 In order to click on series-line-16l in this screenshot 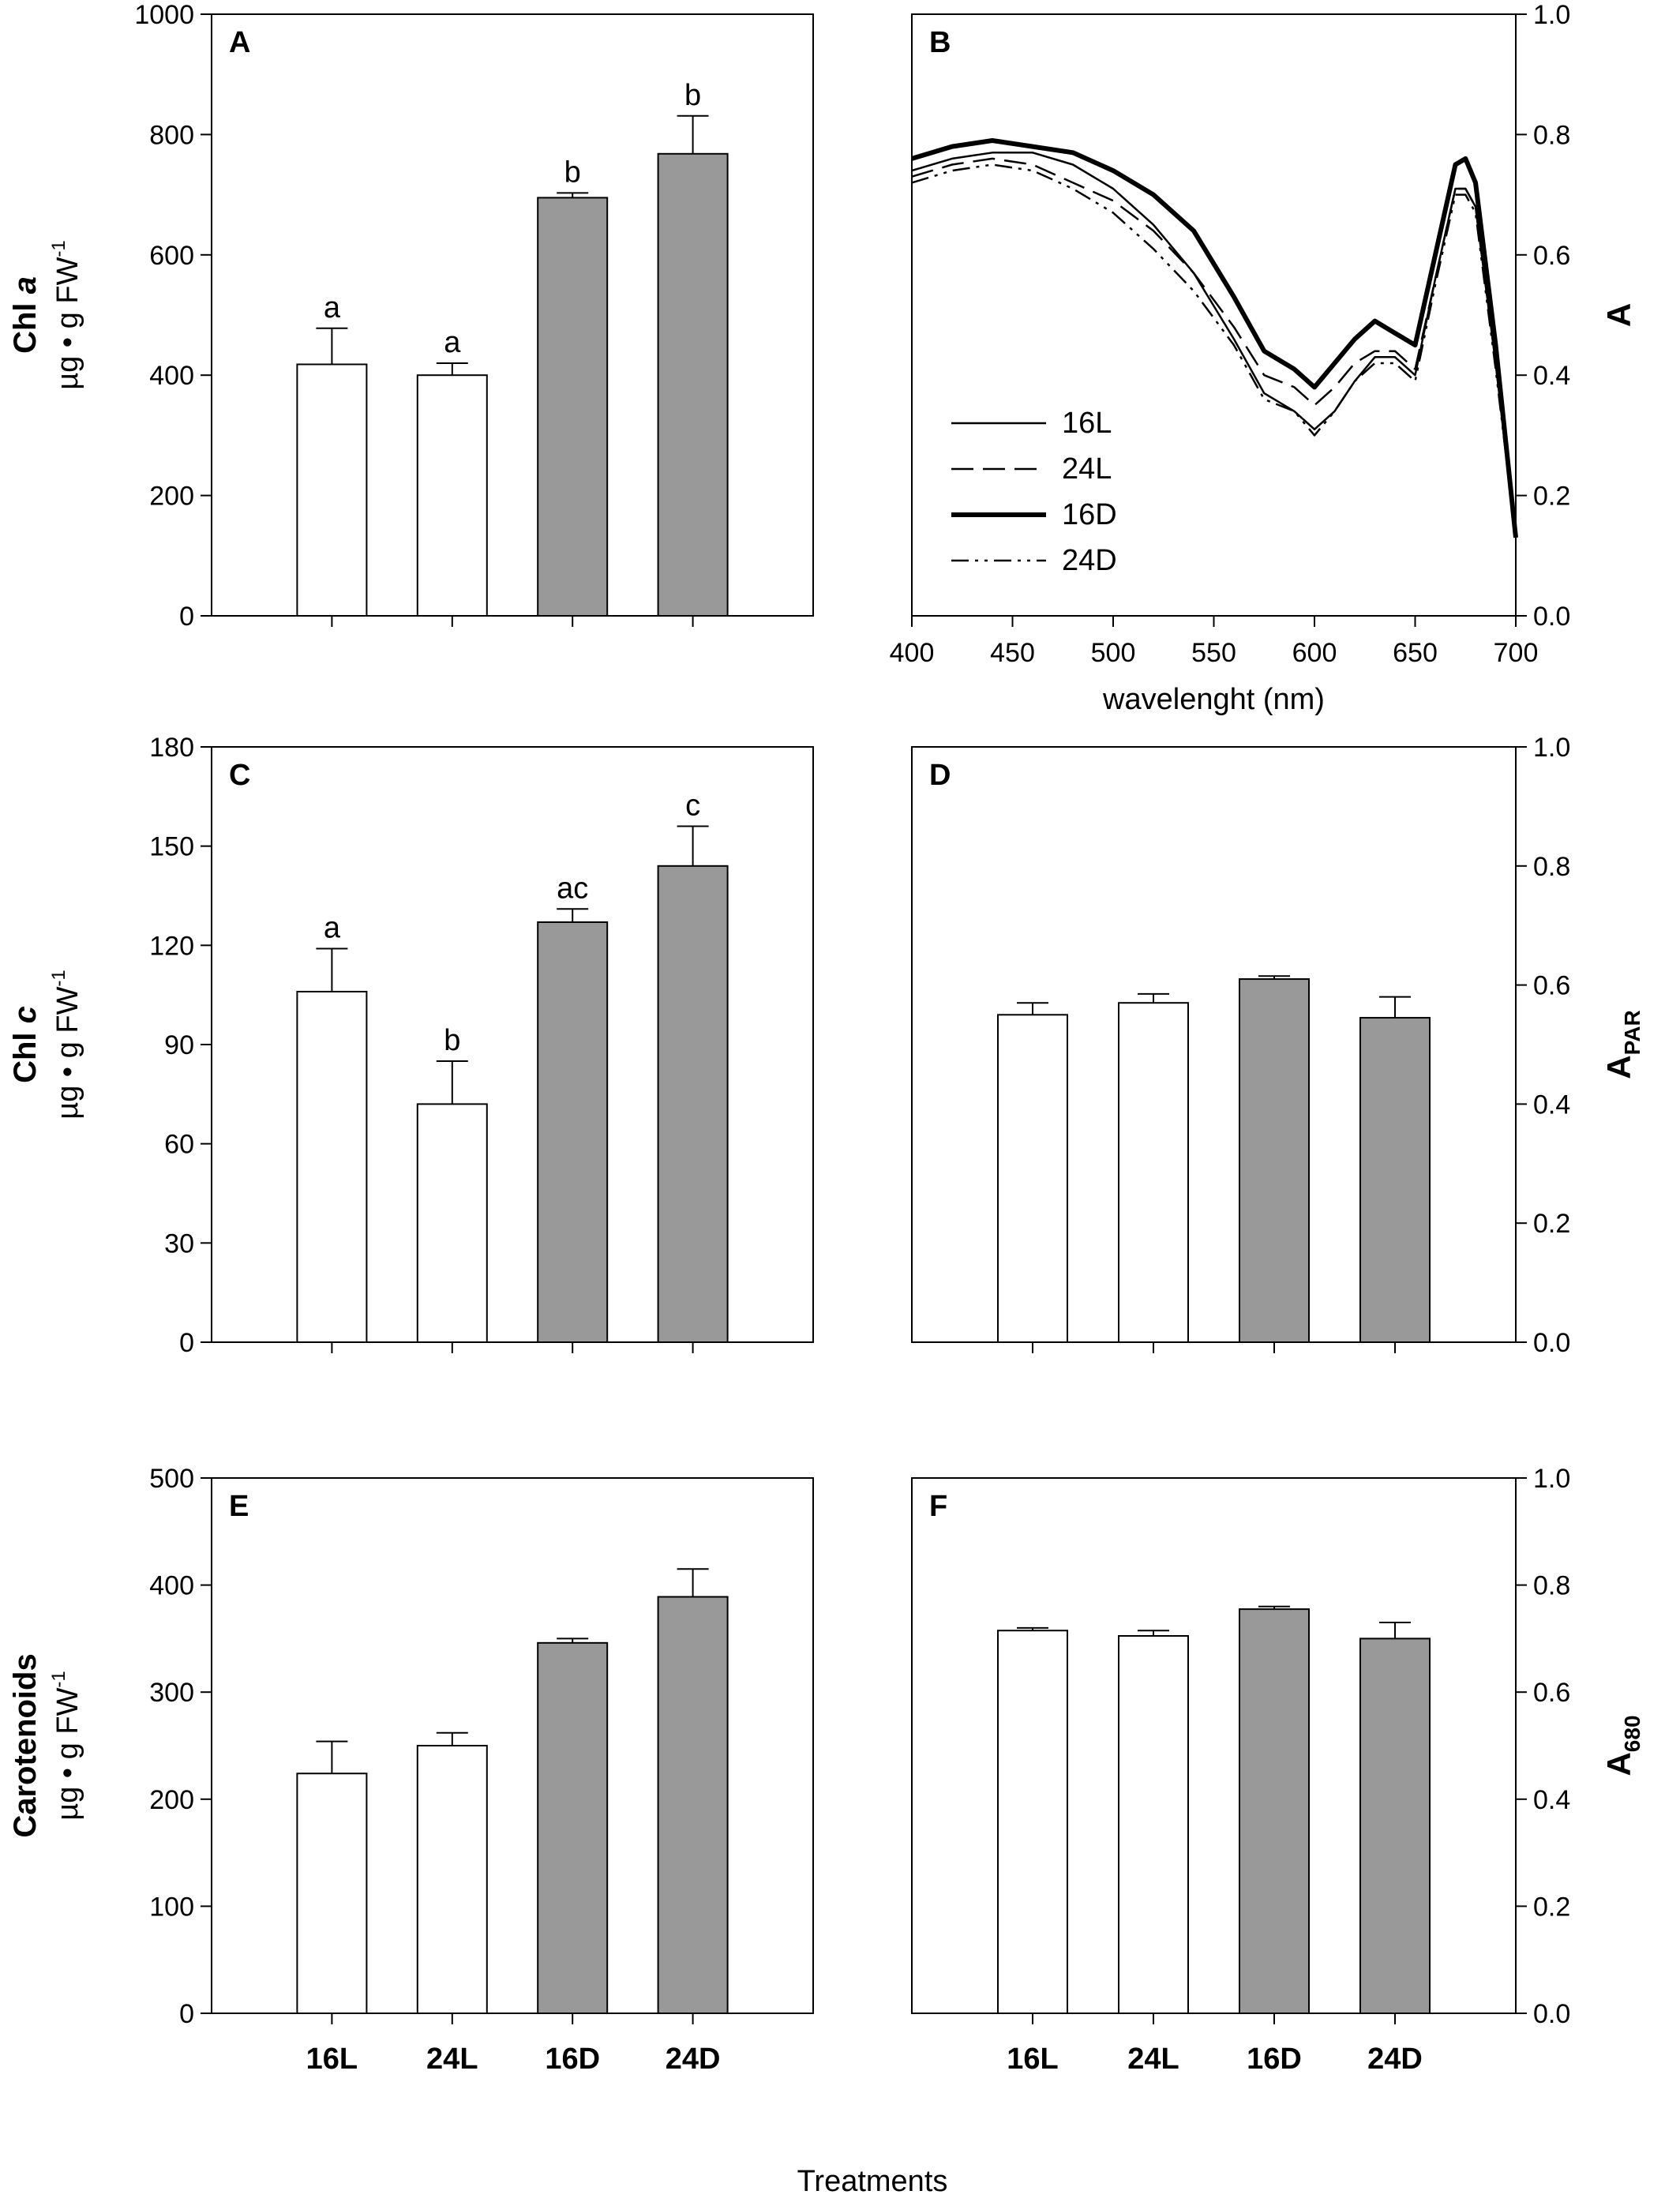, I will do `click(1214, 345)`.